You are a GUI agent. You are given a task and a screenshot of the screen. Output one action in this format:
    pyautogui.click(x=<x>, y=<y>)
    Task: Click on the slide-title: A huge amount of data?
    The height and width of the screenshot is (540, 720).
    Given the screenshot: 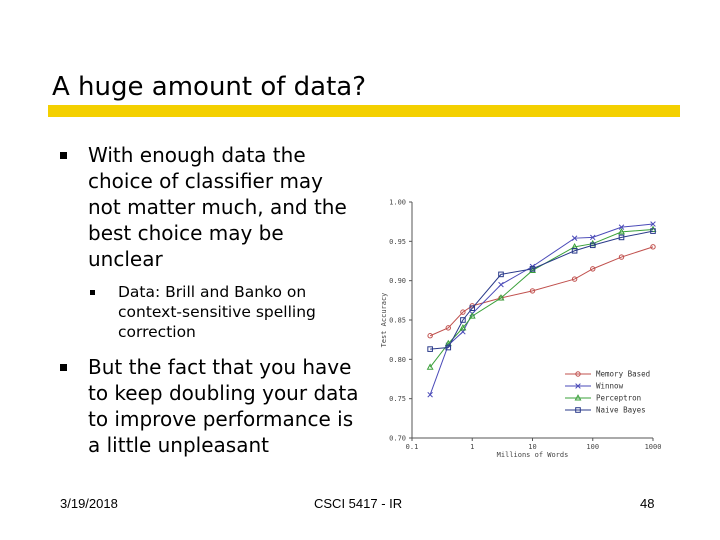 What is the action you would take?
    pyautogui.click(x=209, y=87)
    